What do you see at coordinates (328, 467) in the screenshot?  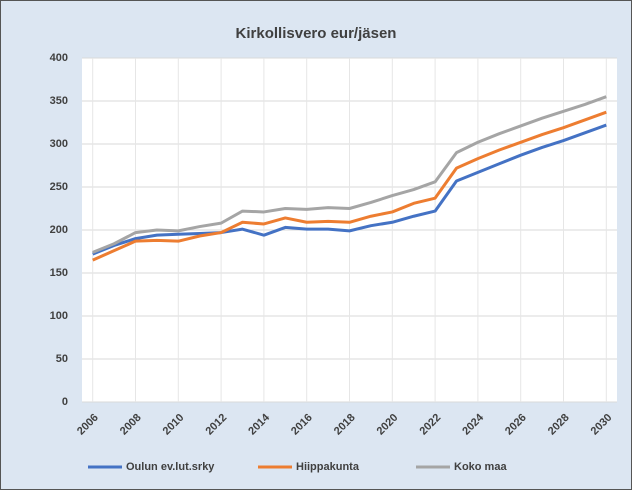 I see `legend-label: Hiippakunta` at bounding box center [328, 467].